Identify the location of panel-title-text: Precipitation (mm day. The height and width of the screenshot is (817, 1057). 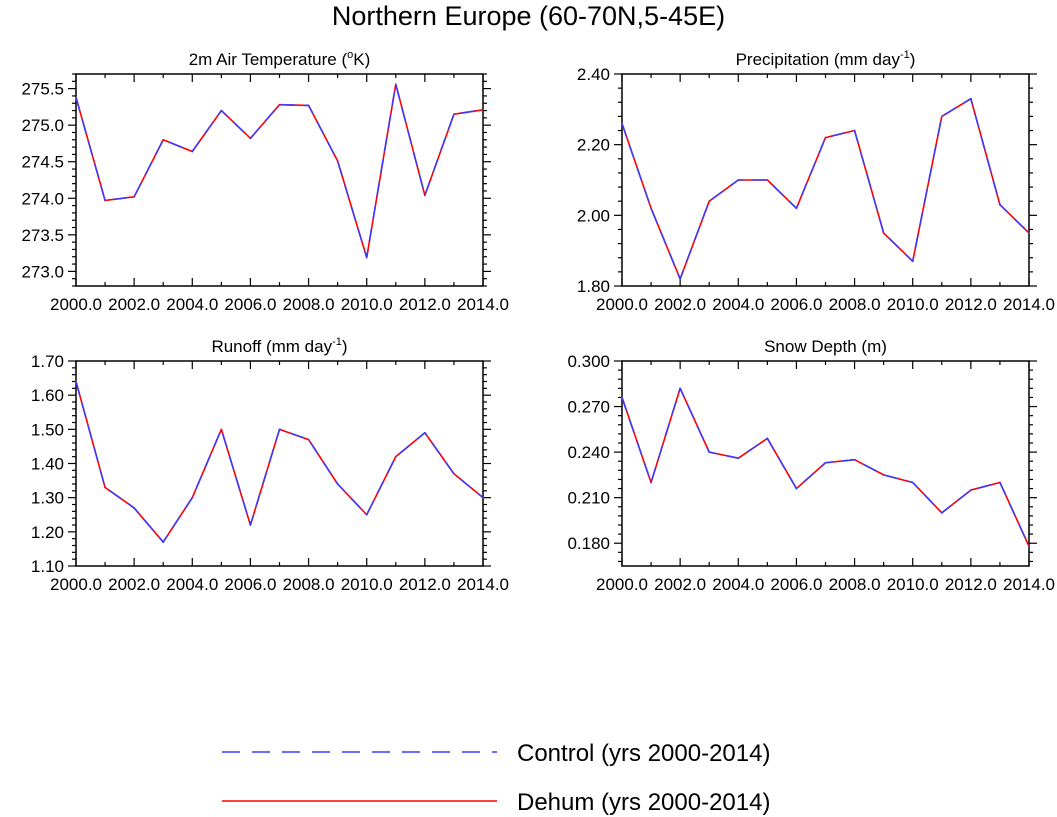
(818, 59).